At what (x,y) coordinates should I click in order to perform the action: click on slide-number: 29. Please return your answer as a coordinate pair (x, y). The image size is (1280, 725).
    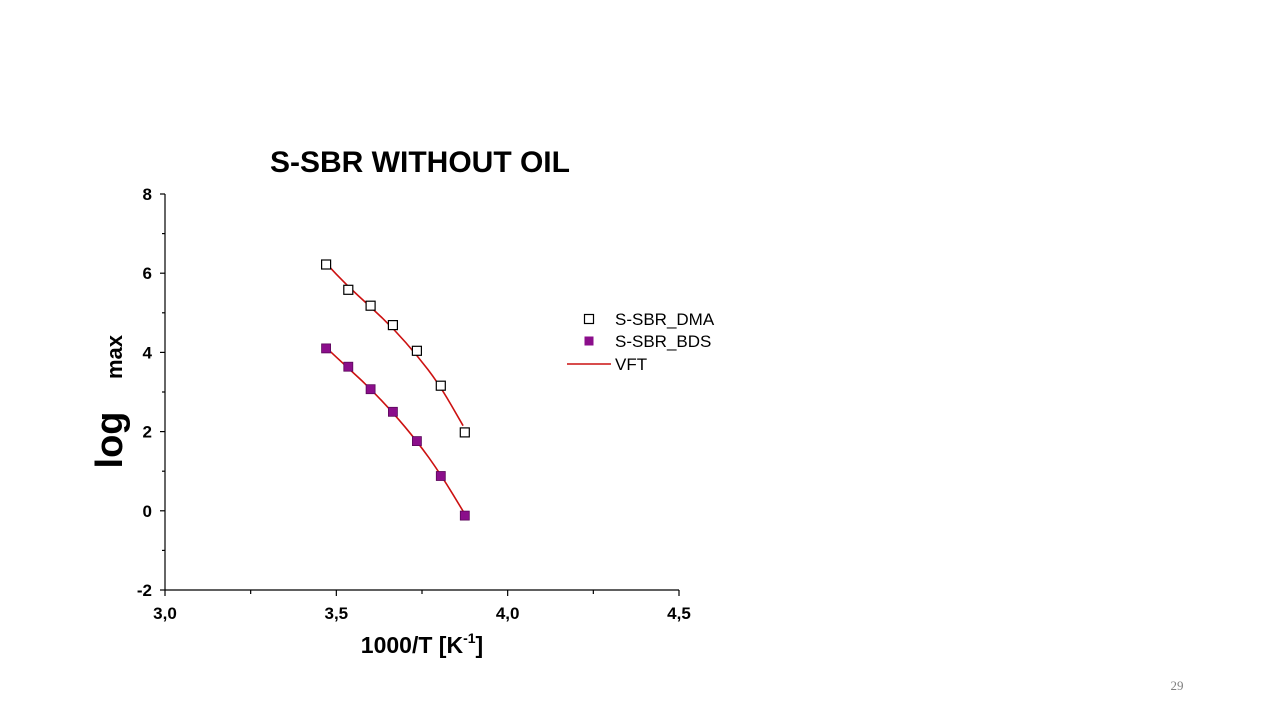
    Looking at the image, I should click on (1177, 685).